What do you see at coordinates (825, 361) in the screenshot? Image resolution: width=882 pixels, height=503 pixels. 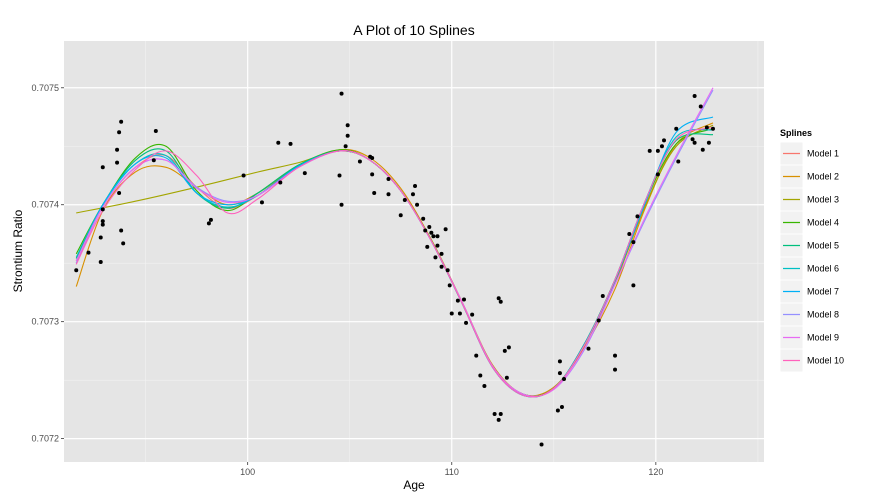 I see `legend-label: Model 10` at bounding box center [825, 361].